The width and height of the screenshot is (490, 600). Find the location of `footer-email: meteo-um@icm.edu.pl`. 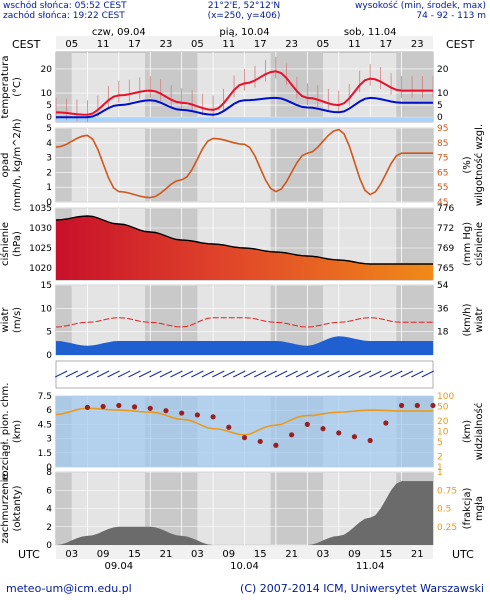

footer-email: meteo-um@icm.edu.pl is located at coordinates (69, 588).